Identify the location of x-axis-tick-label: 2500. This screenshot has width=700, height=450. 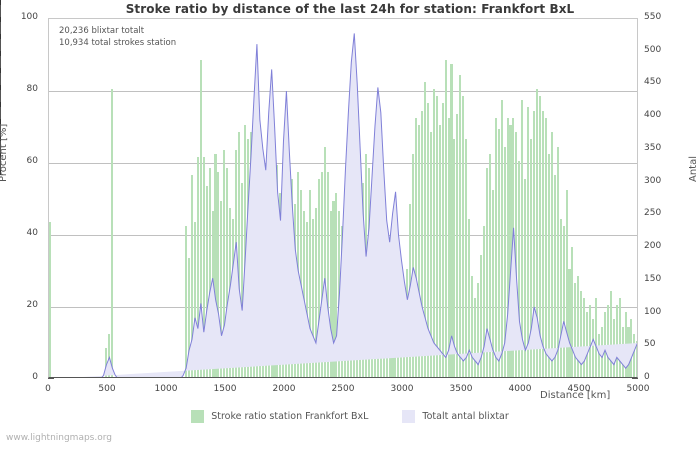
(343, 389).